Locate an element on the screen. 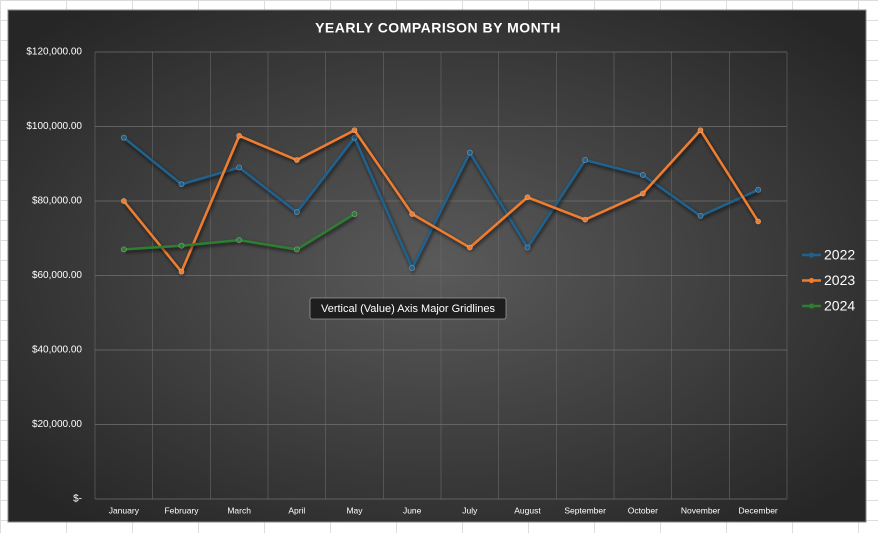 The image size is (878, 533). x-tick-label: November is located at coordinates (700, 510).